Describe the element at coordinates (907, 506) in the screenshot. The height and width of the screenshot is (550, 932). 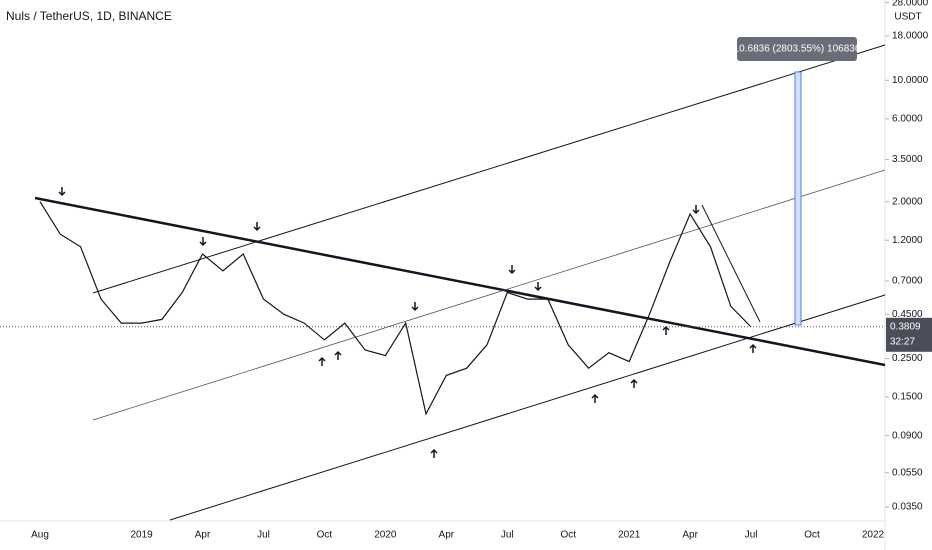
I see `y-tick-label: 0.0350` at that location.